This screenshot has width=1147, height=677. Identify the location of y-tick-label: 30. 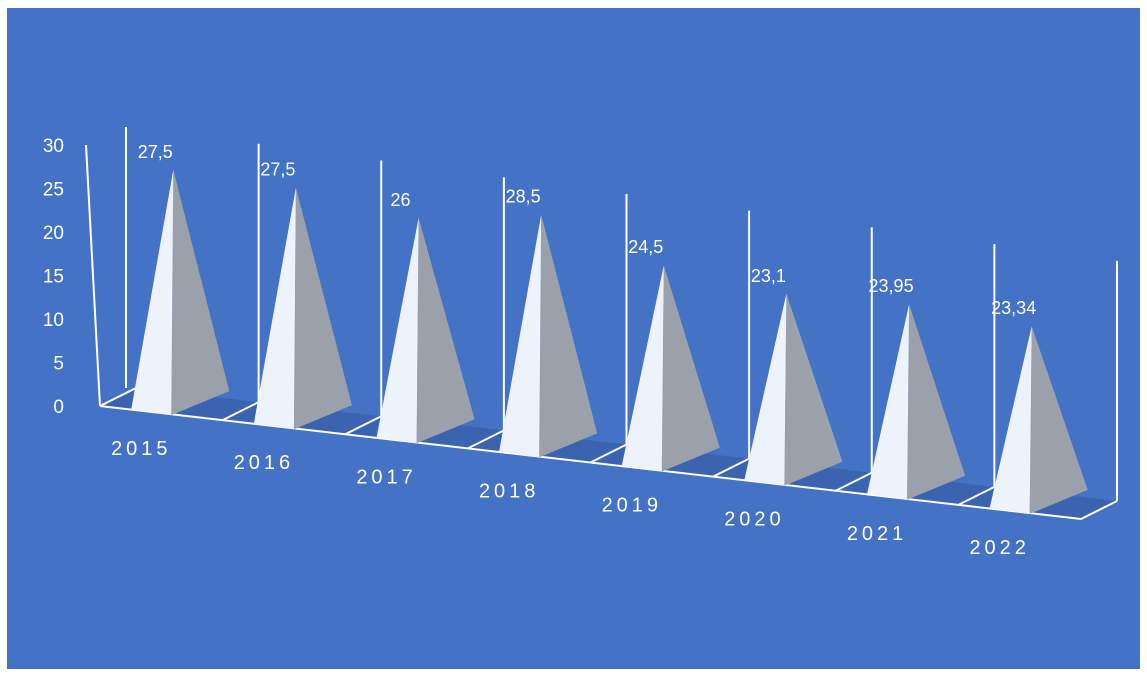
(53, 146).